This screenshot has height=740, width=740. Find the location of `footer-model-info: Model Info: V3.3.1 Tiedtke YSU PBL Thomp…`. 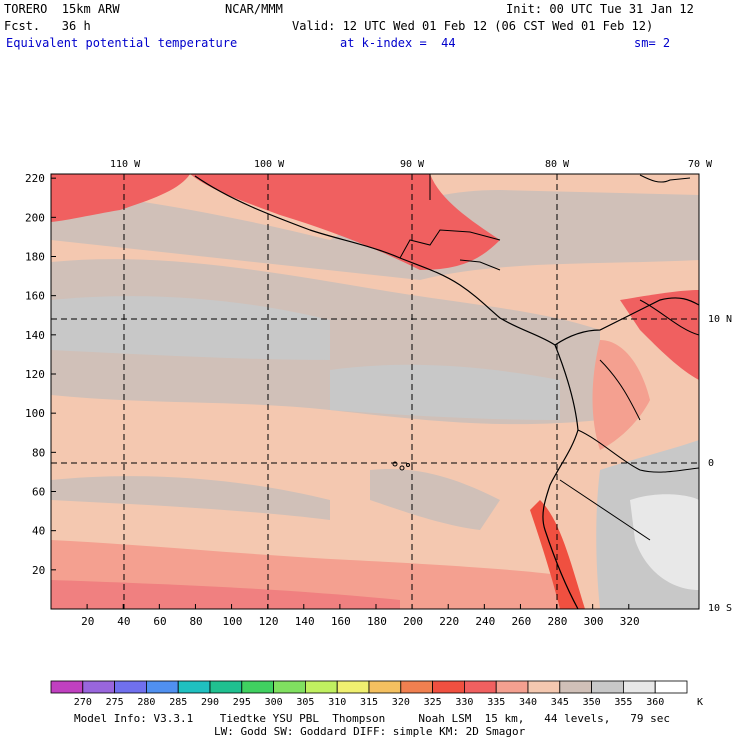

footer-model-info: Model Info: V3.3.1 Tiedtke YSU PBL Thomp… is located at coordinates (372, 718).